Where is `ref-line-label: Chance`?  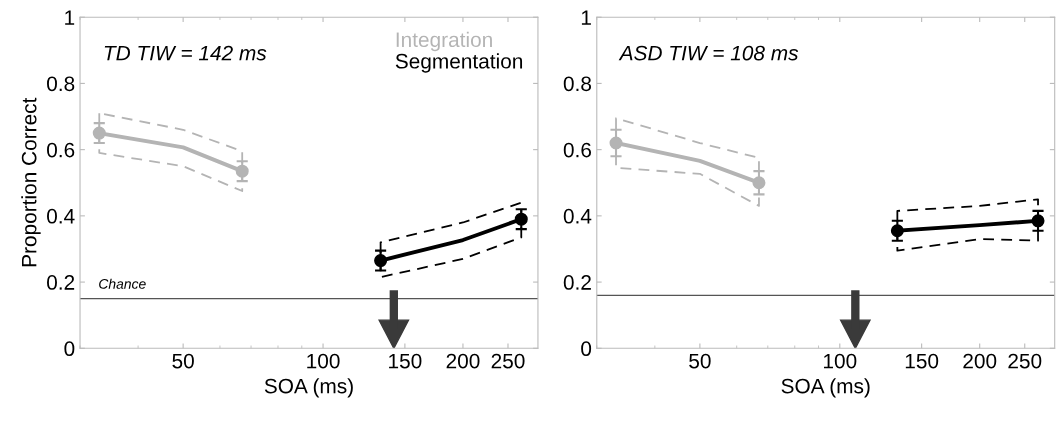
ref-line-label: Chance is located at coordinates (122, 283).